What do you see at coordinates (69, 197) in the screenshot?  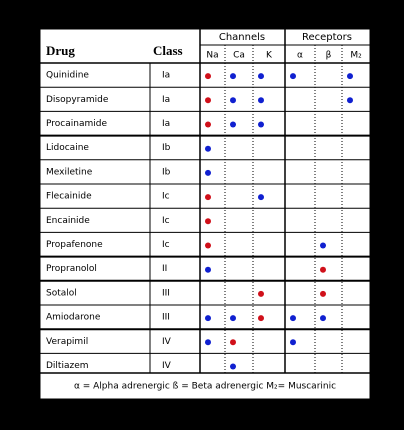 I see `drug-name: Flecainide` at bounding box center [69, 197].